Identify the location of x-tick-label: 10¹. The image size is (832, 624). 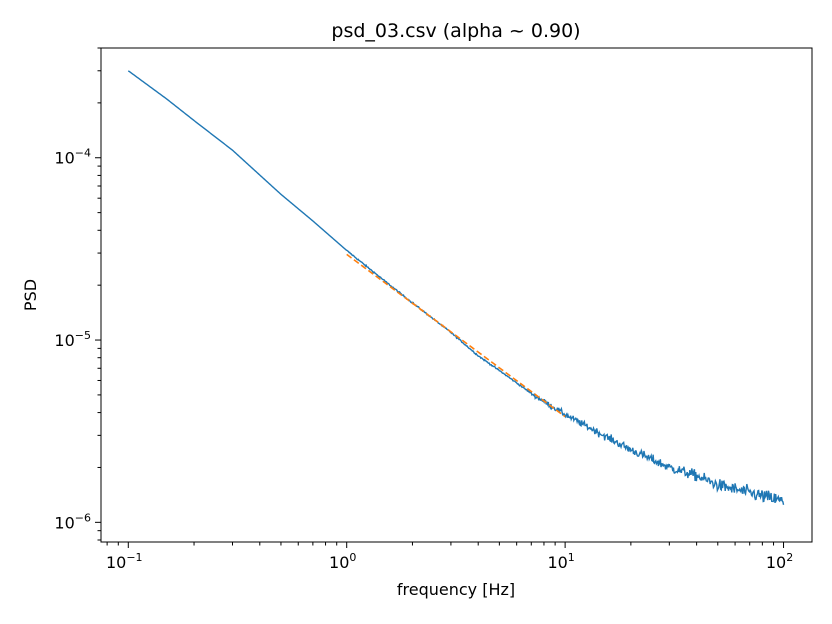
(560, 561).